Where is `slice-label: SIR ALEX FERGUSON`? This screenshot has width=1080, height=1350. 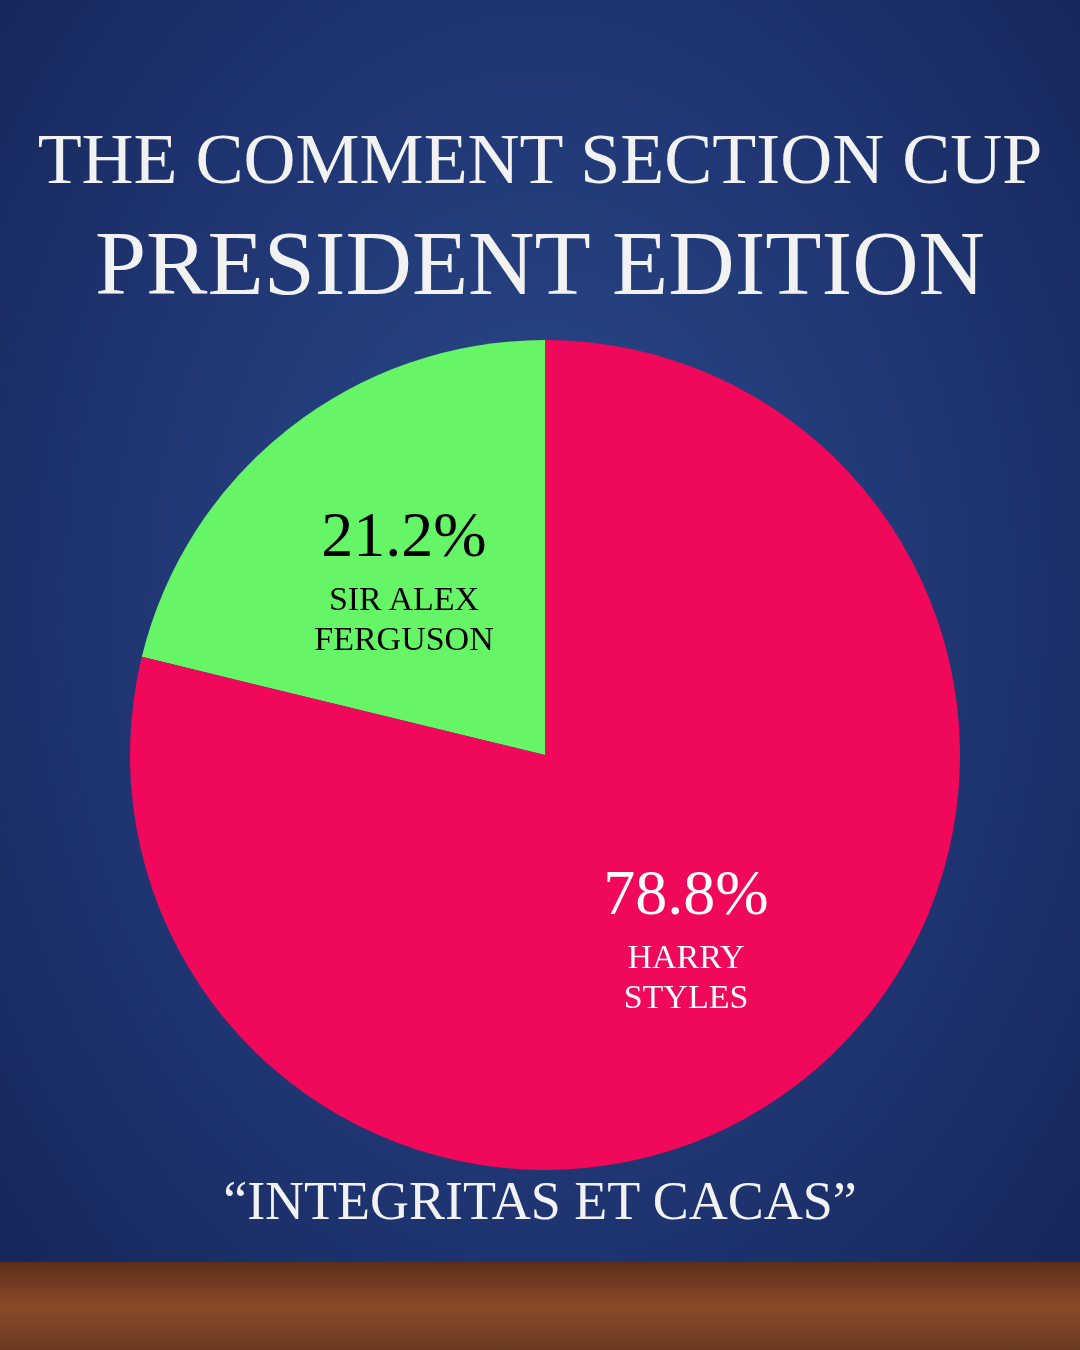 slice-label: SIR ALEX FERGUSON is located at coordinates (404, 618).